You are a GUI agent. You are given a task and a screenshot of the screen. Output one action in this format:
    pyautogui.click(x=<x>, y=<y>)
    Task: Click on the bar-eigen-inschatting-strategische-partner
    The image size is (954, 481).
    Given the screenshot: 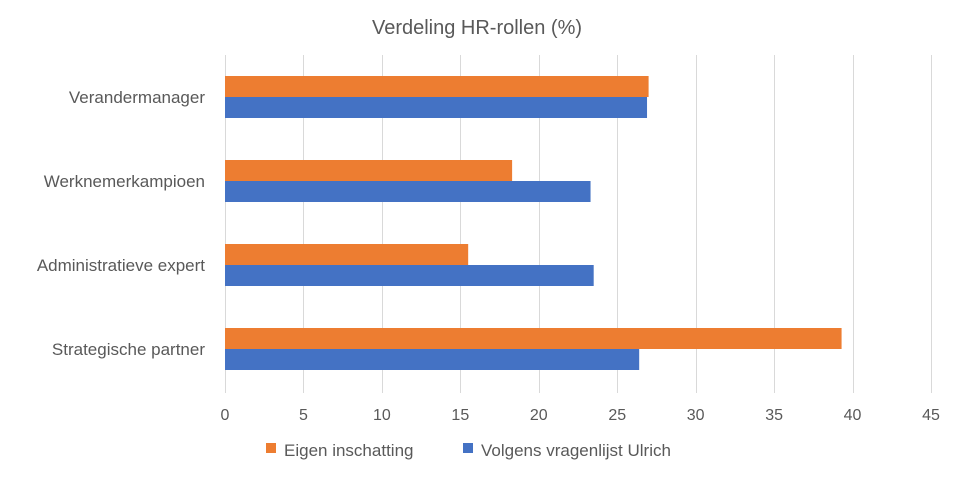 What is the action you would take?
    pyautogui.click(x=533, y=338)
    